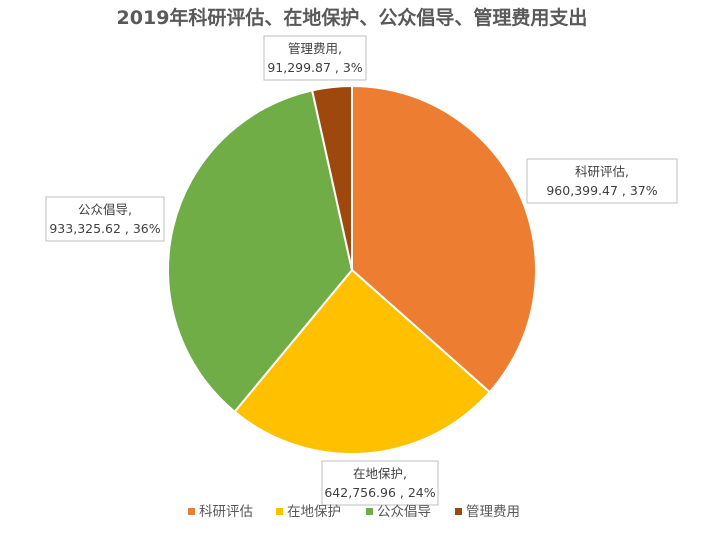 The width and height of the screenshot is (704, 535). I want to click on legend-label: 在地保护, so click(314, 512).